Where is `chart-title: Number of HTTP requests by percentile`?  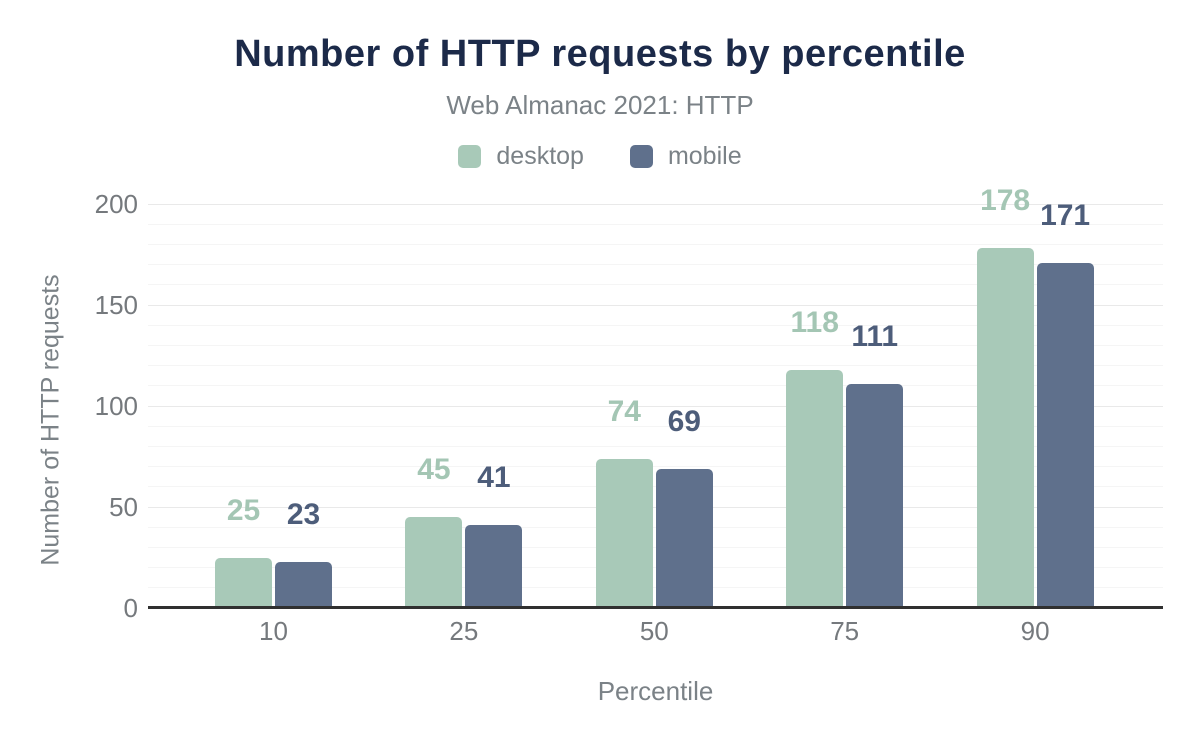
chart-title: Number of HTTP requests by percentile is located at coordinates (600, 54).